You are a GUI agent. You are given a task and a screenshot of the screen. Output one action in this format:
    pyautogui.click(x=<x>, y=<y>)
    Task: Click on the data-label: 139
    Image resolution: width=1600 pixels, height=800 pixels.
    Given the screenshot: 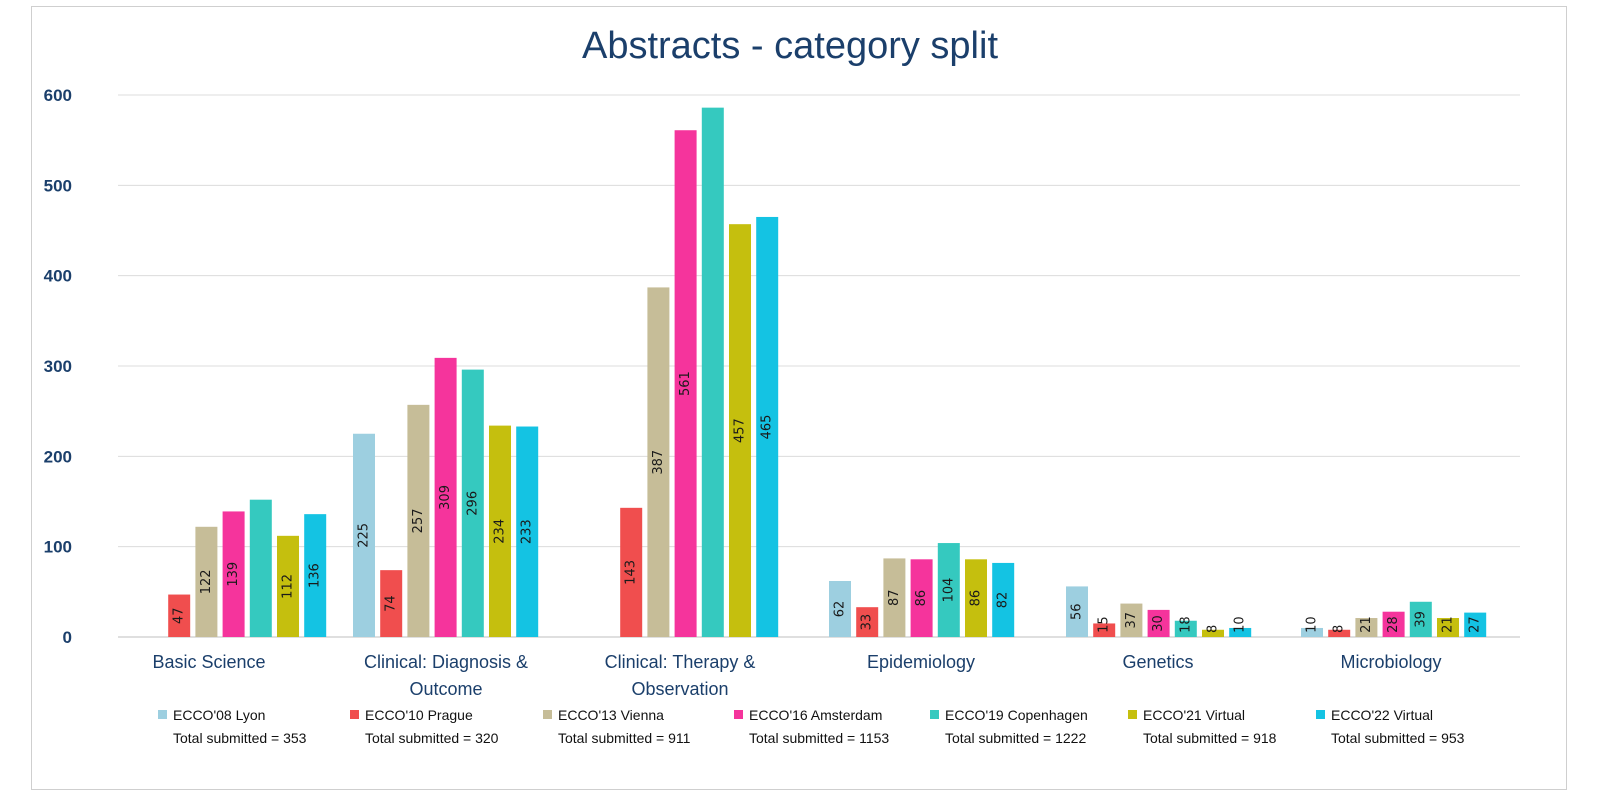 What is the action you would take?
    pyautogui.click(x=233, y=574)
    